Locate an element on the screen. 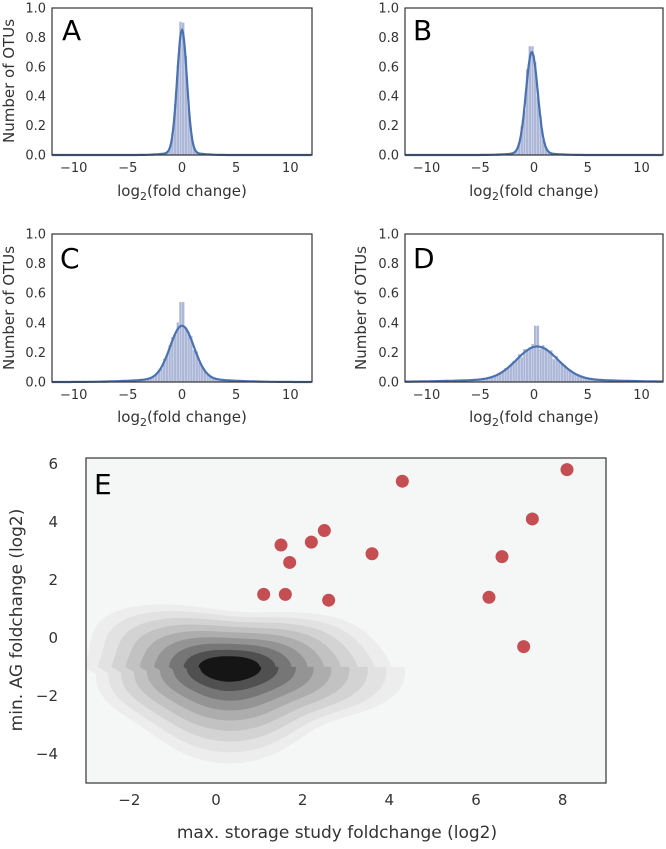 The image size is (666, 849). x-axis-label-c: log2(fold change) is located at coordinates (182, 418).